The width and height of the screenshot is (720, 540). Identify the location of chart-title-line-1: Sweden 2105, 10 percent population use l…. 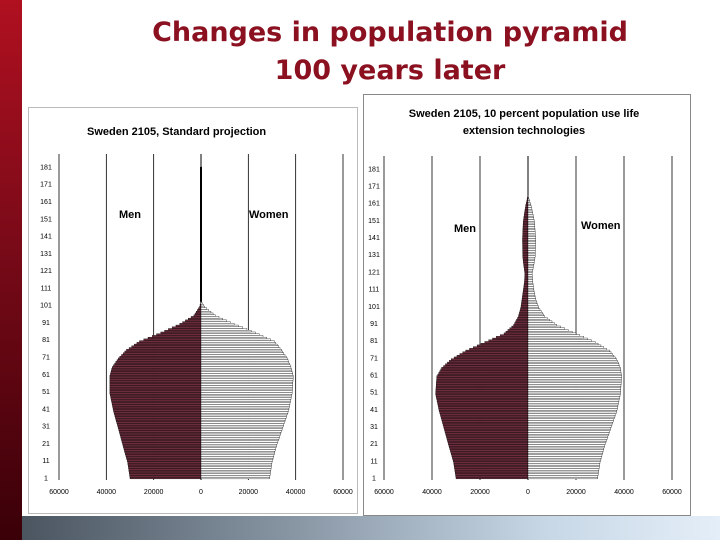
(524, 114).